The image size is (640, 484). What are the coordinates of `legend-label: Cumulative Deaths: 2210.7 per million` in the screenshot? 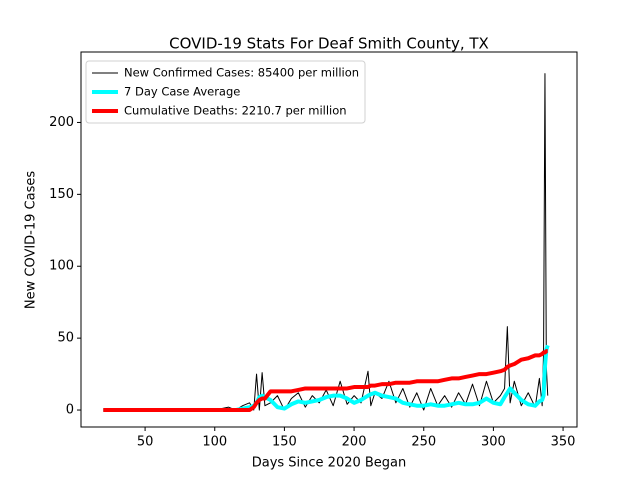 It's located at (235, 111).